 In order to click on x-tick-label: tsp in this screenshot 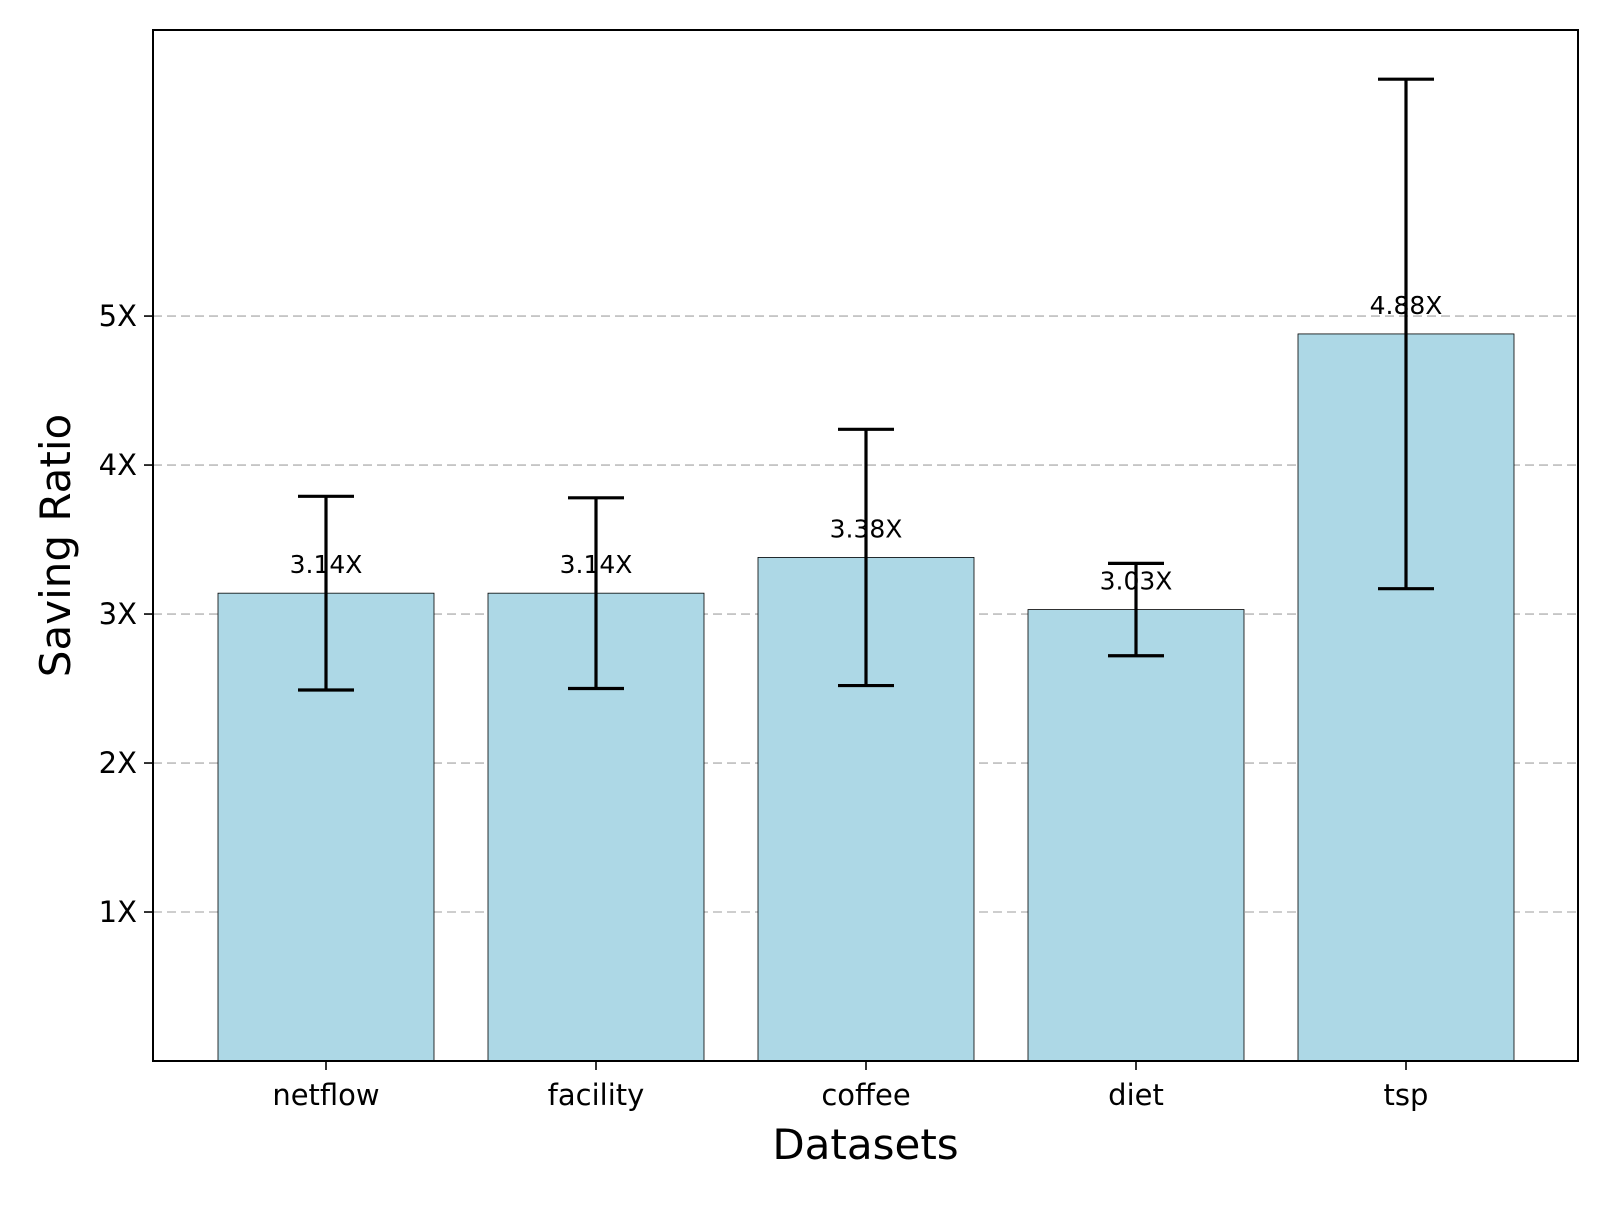, I will do `click(1406, 1095)`.